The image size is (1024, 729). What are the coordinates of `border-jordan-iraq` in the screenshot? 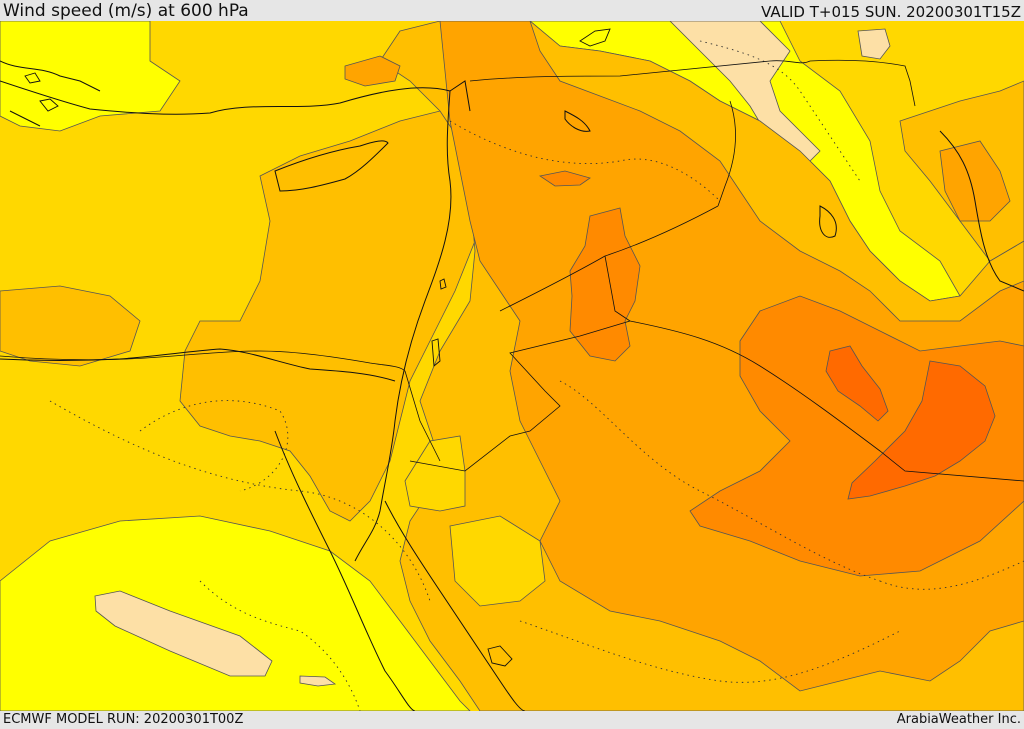 It's located at (617, 288).